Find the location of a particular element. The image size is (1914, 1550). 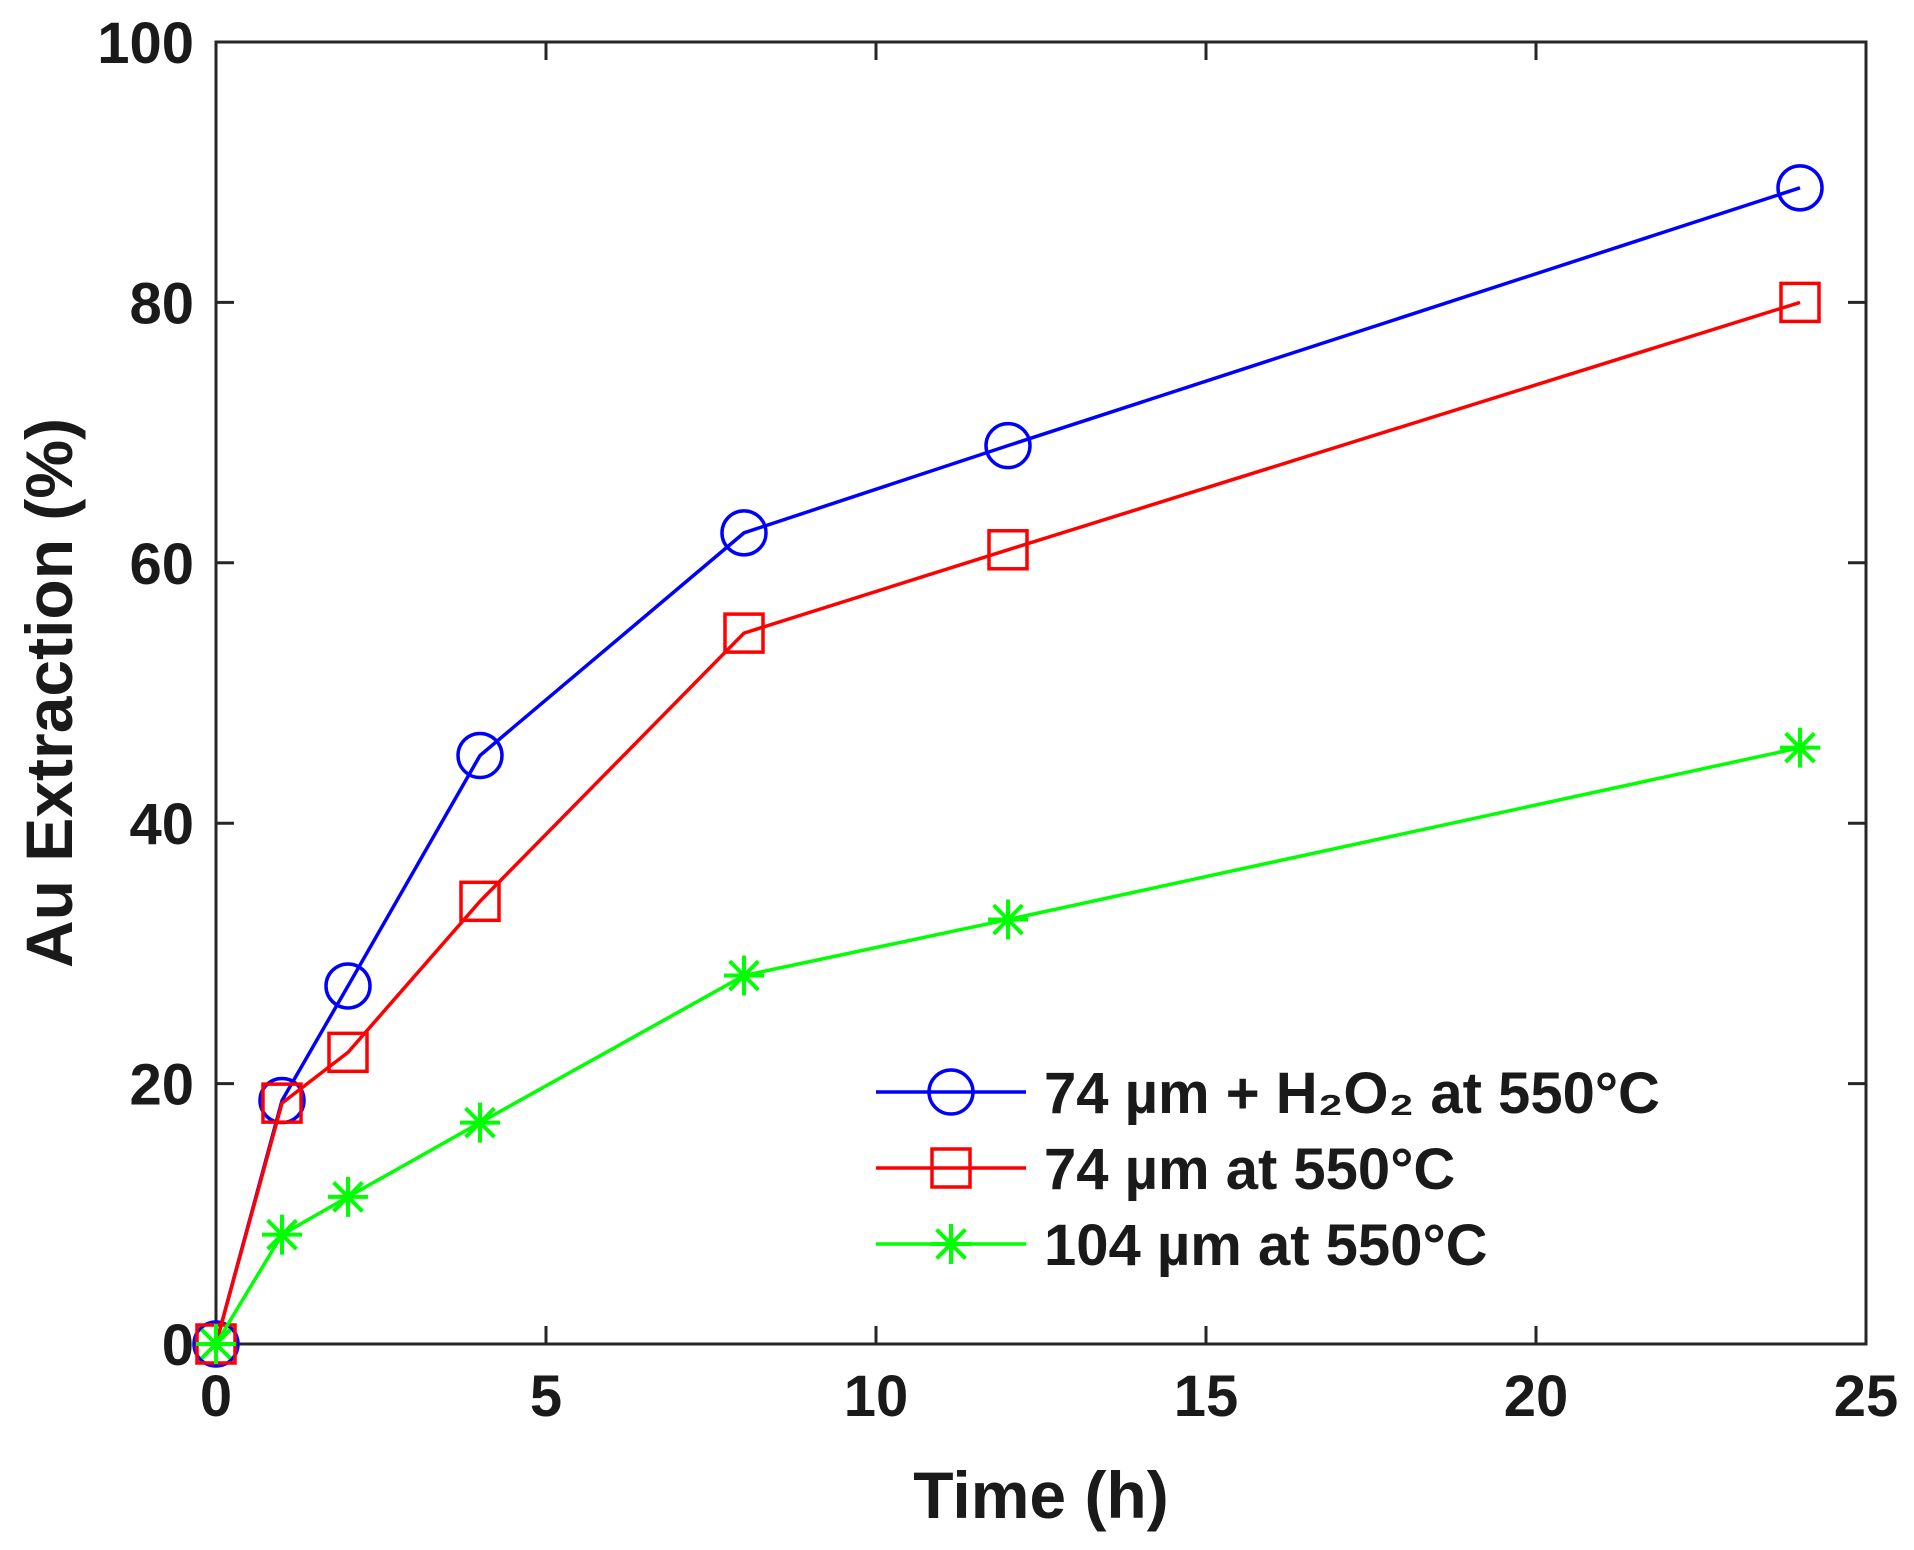

legend-label-1: 74 µm + H₂O₂ at 550°C is located at coordinates (1352, 1093).